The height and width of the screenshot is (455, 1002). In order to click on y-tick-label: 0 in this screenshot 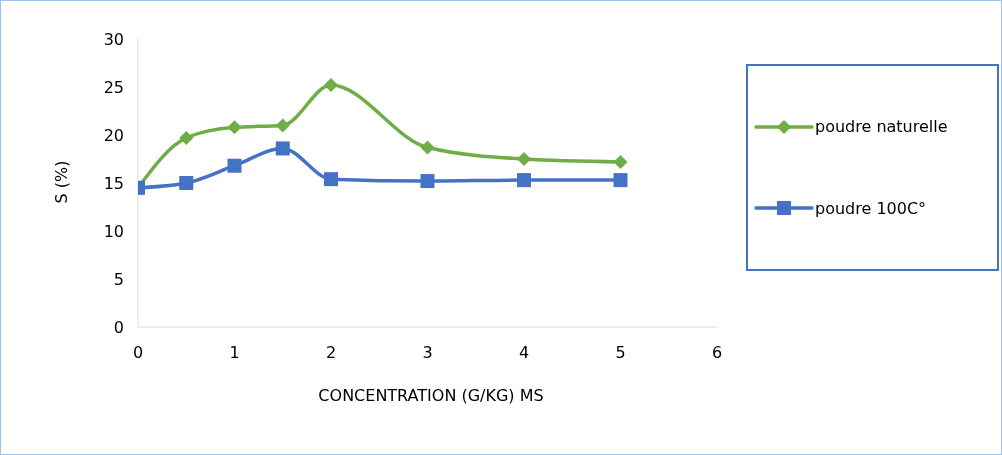, I will do `click(118, 327)`.